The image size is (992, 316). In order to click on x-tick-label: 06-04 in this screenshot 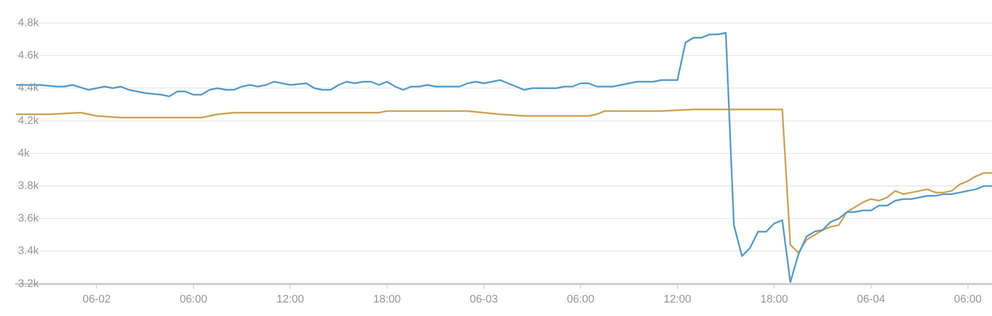, I will do `click(871, 299)`.